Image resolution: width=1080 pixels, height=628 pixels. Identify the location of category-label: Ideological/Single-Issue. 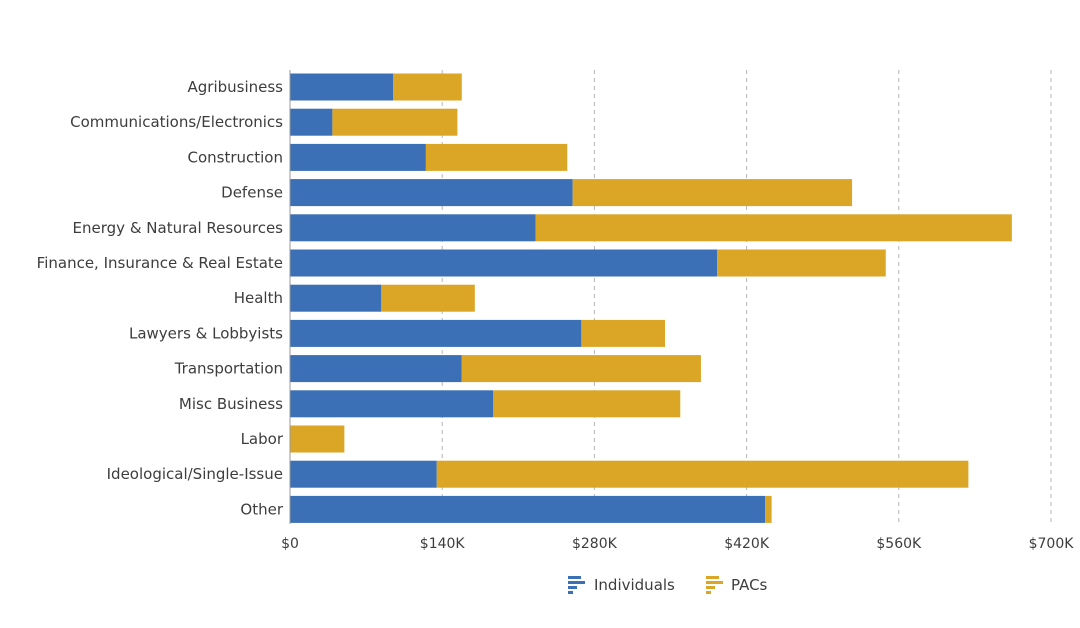
(195, 474).